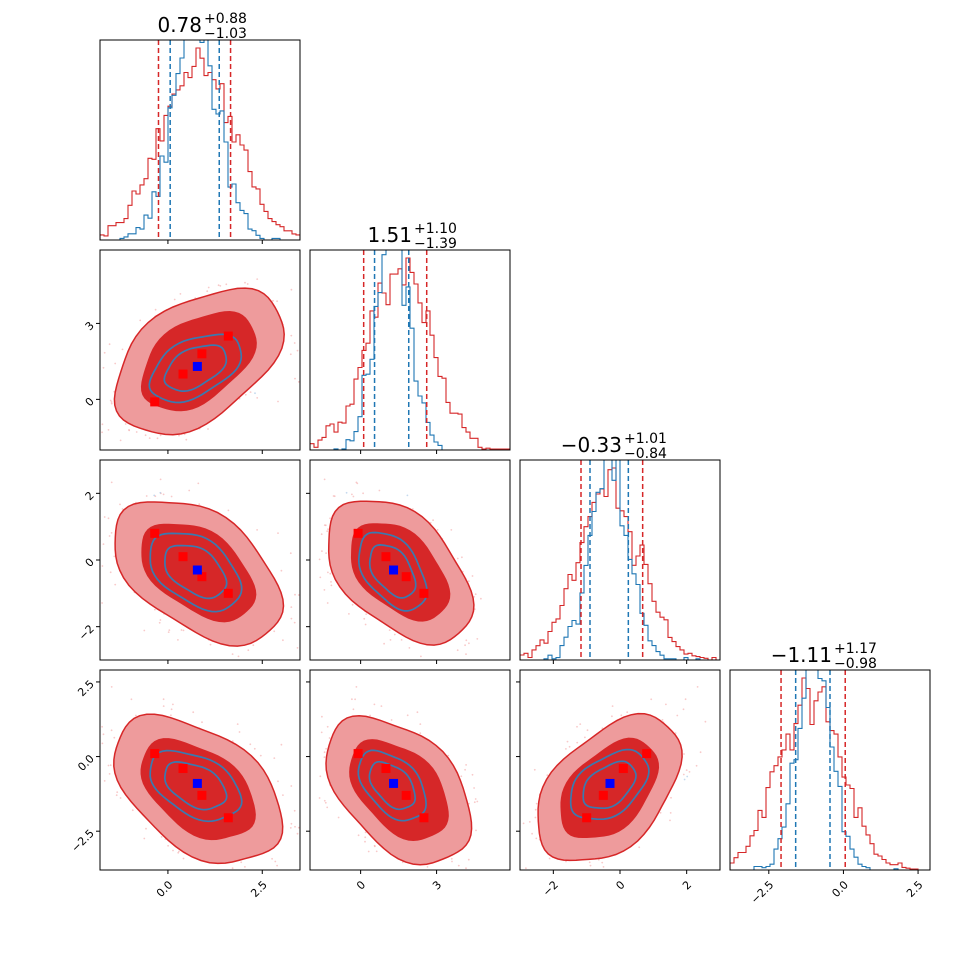  Describe the element at coordinates (195, 792) in the screenshot. I see `panel-content` at that location.